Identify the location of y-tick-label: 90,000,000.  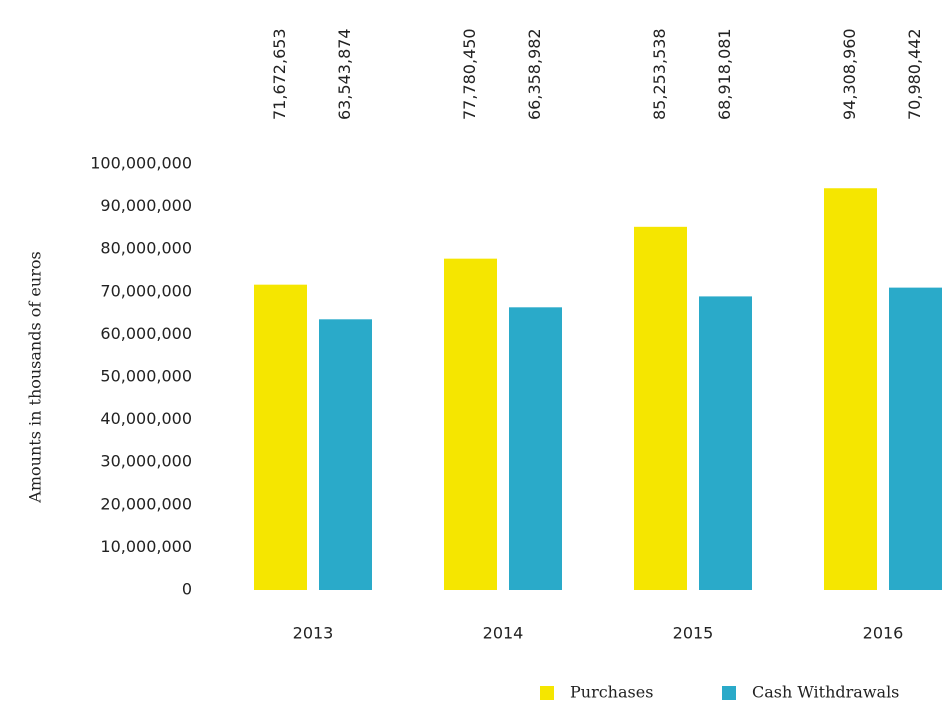
(146, 205).